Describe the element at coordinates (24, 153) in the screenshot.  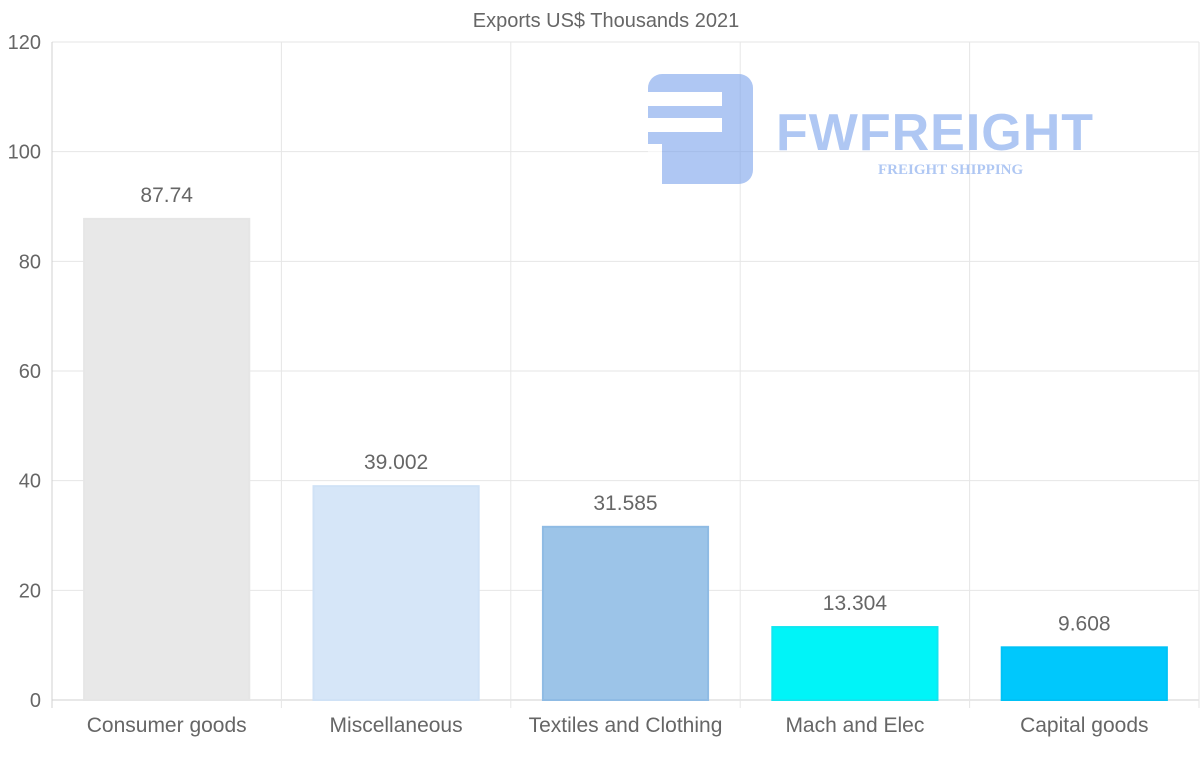
I see `y-tick-label: 100` at that location.